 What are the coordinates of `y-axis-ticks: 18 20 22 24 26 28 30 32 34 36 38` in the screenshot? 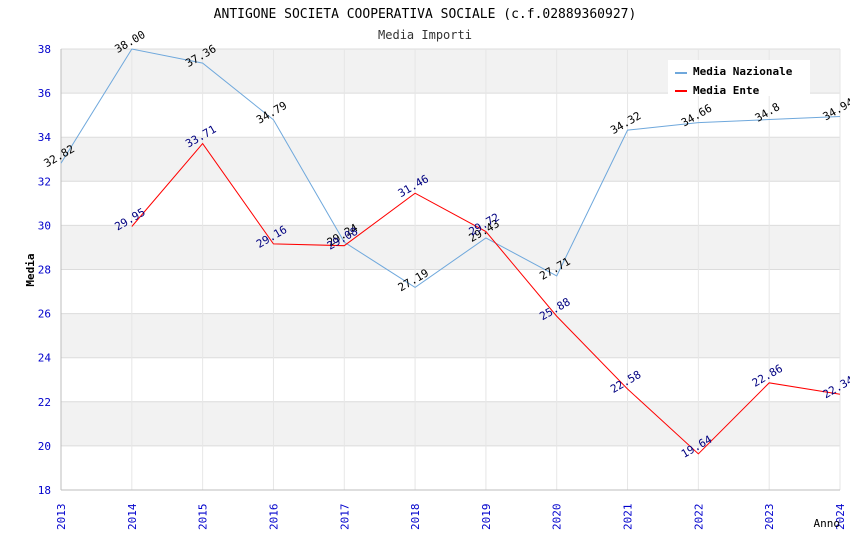 It's located at (45, 270).